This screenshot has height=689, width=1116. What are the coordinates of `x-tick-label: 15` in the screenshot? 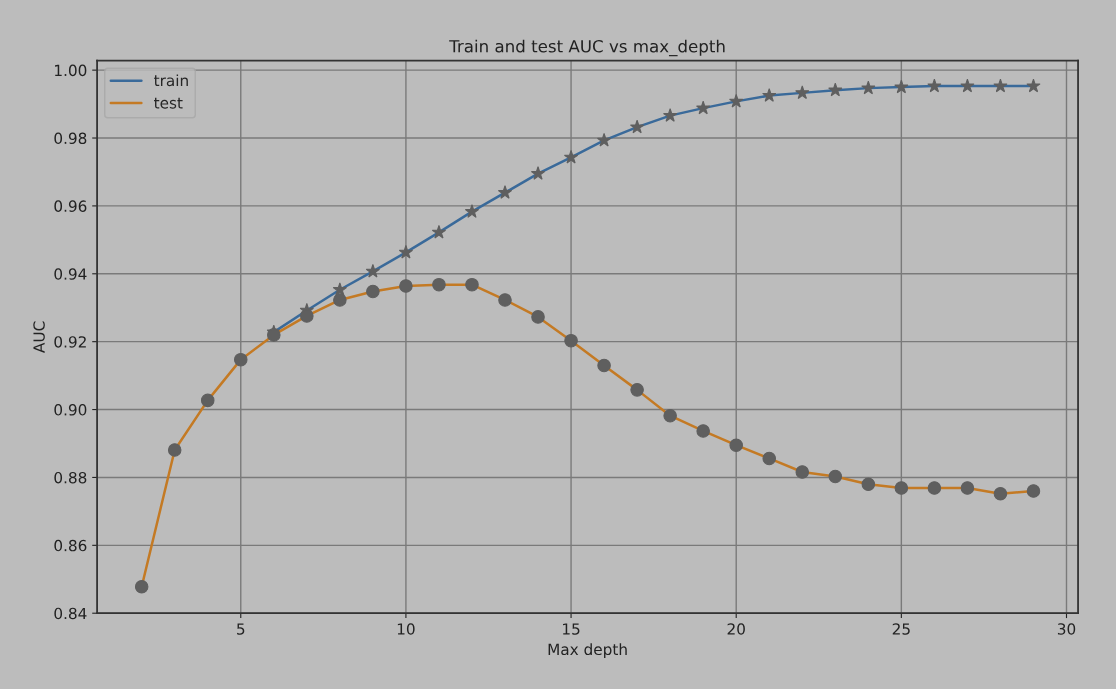 It's located at (571, 629).